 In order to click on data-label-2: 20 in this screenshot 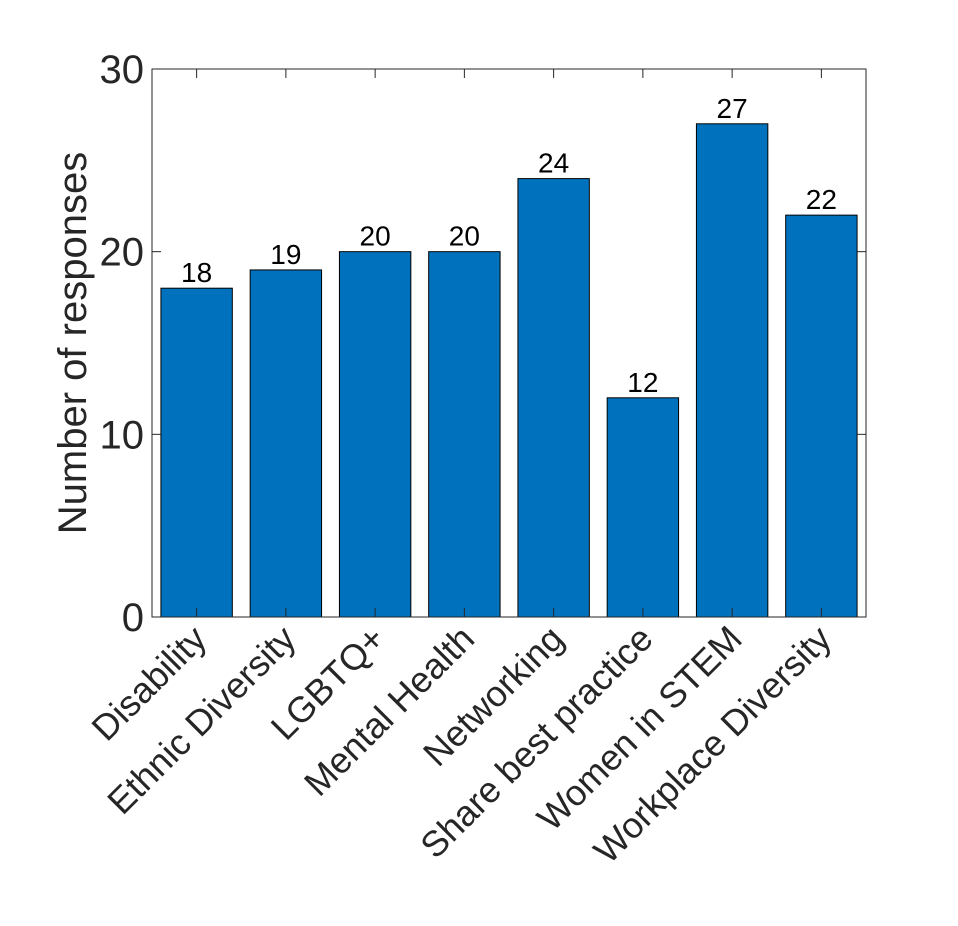, I will do `click(375, 236)`.